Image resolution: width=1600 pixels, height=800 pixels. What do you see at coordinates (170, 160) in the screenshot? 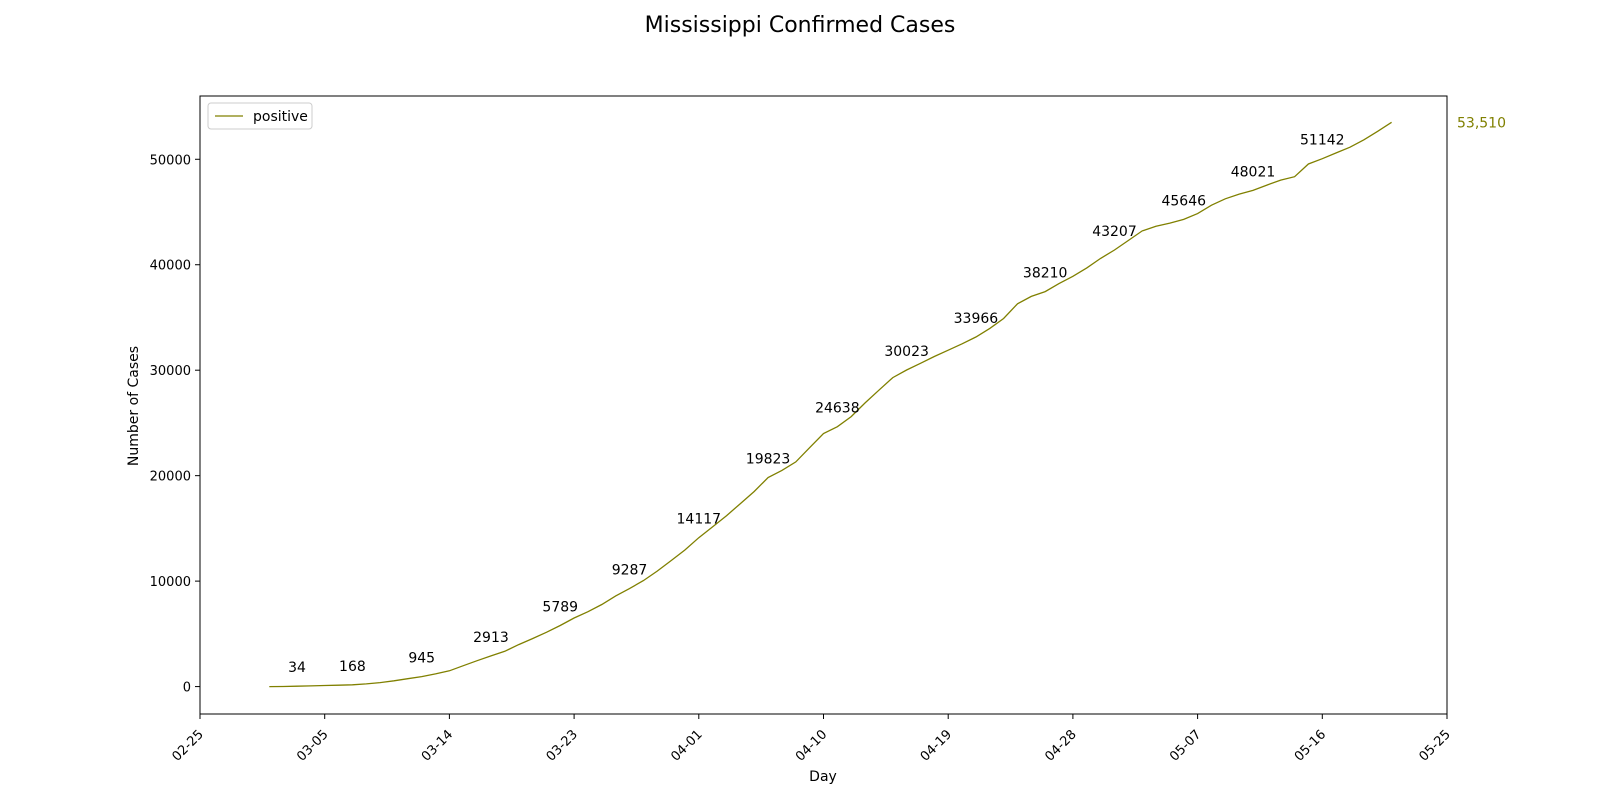
I see `y-tick-label-5: 50000` at bounding box center [170, 160].